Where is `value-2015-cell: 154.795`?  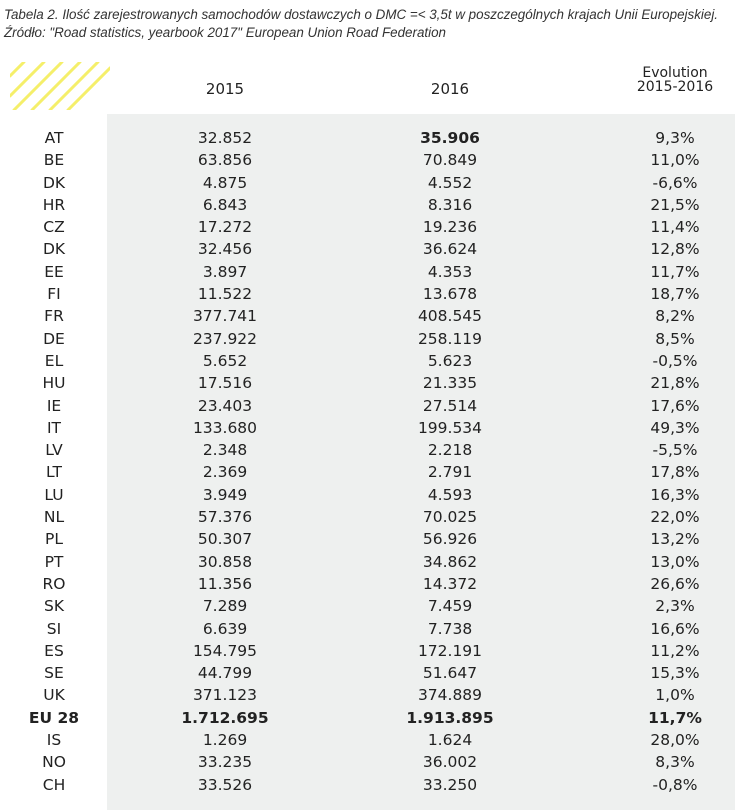 value-2015-cell: 154.795 is located at coordinates (225, 650).